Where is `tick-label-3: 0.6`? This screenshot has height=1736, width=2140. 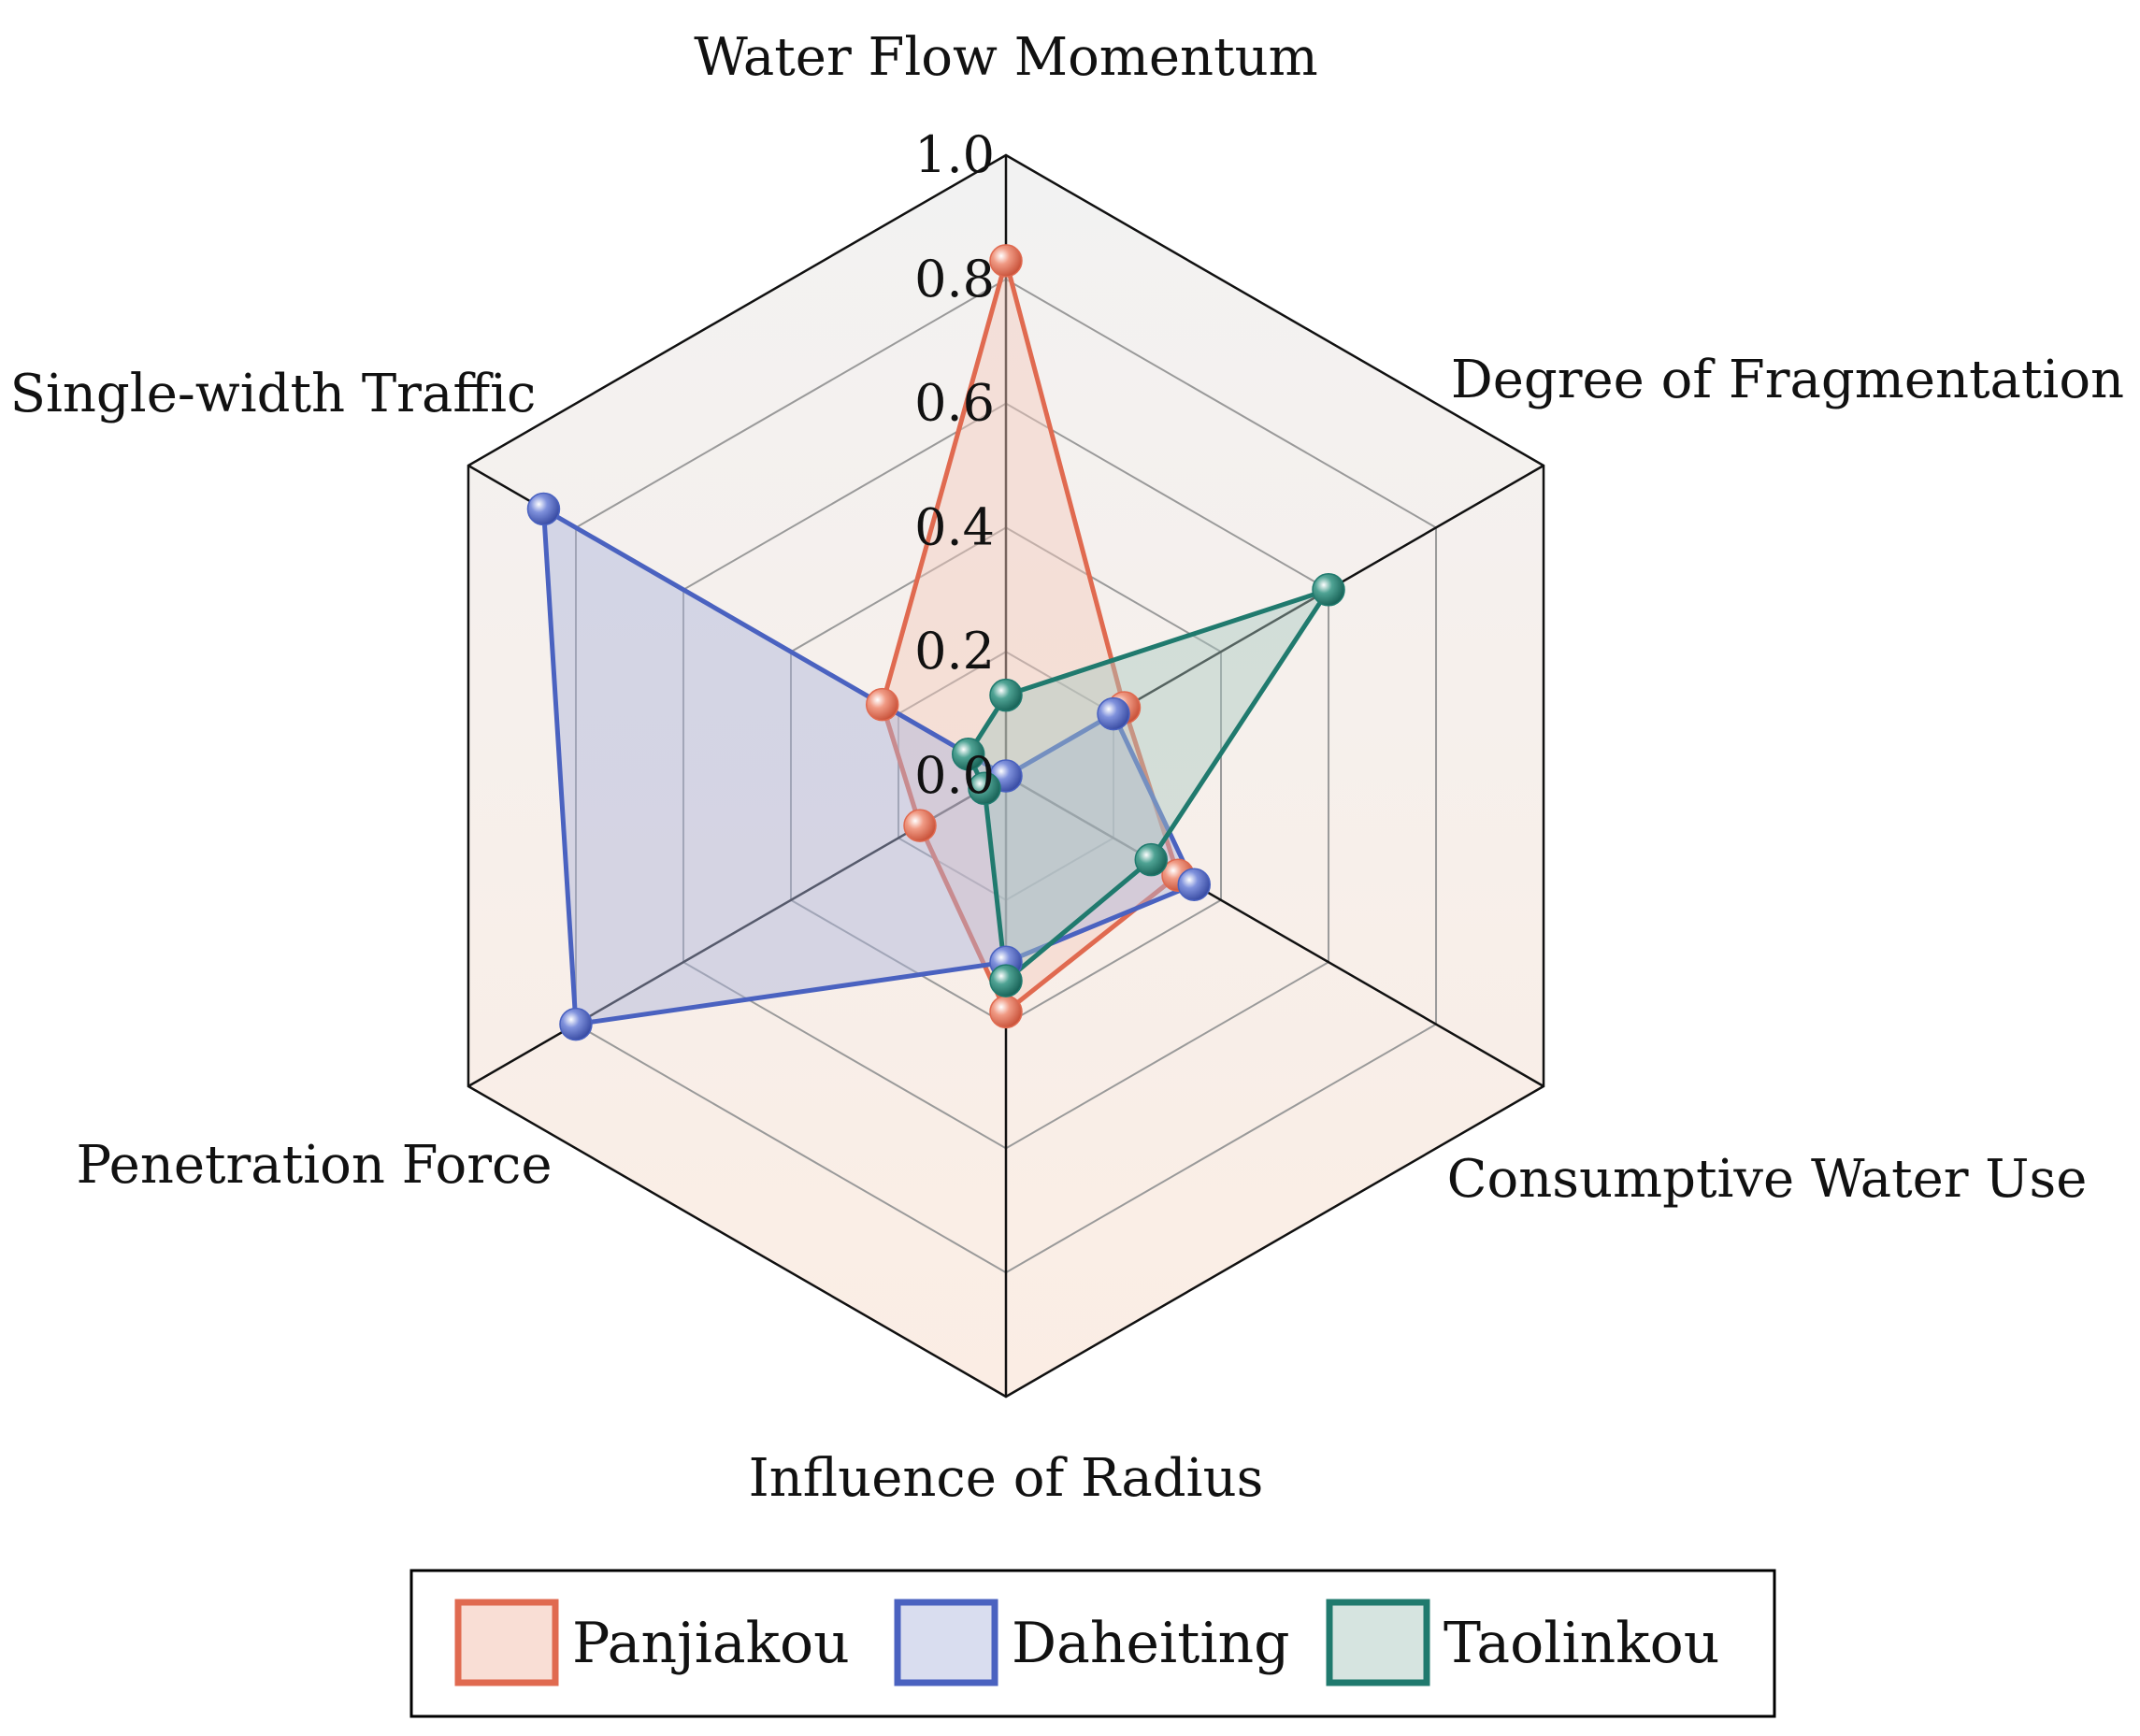
tick-label-3: 0.6 is located at coordinates (955, 403).